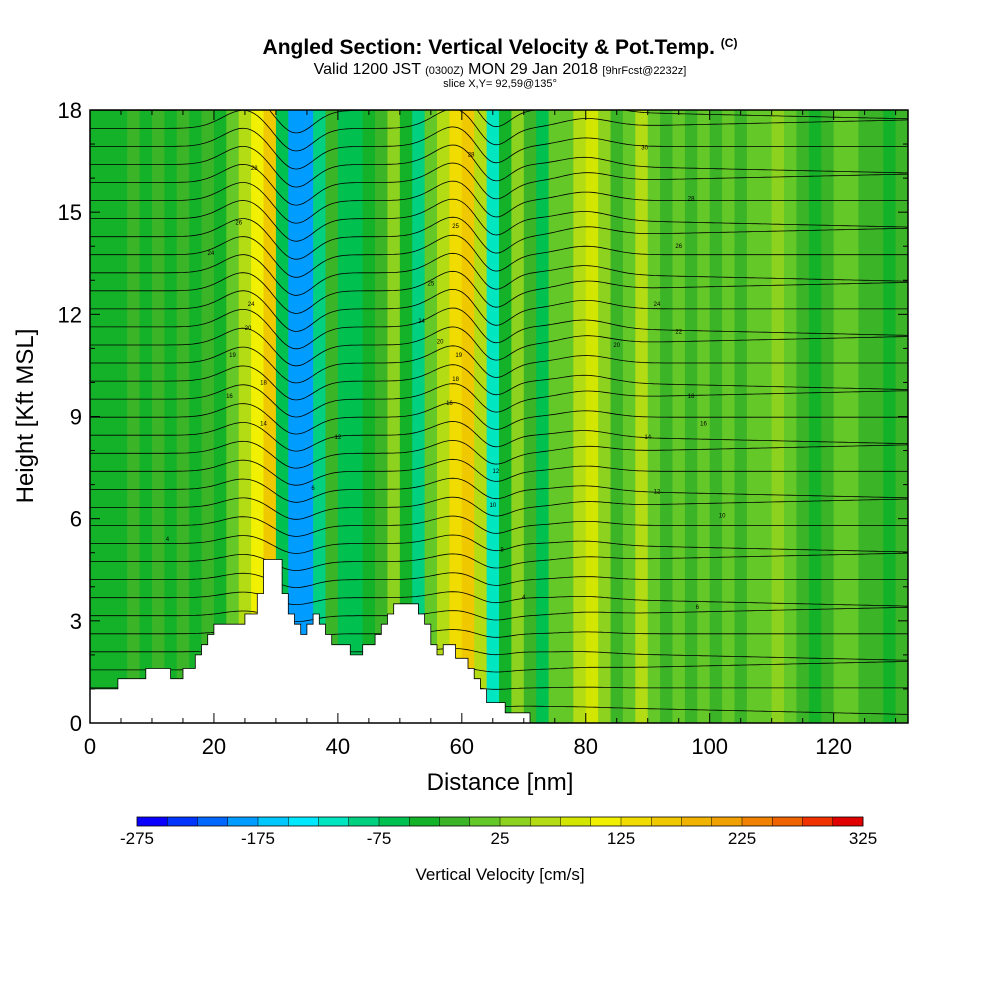  I want to click on y-tick-label: 15, so click(70, 212).